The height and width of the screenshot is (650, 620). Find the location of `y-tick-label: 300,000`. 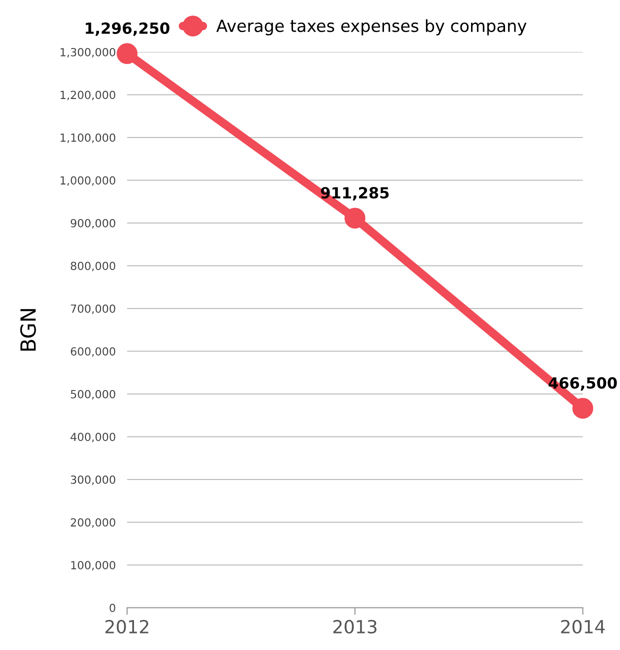

y-tick-label: 300,000 is located at coordinates (93, 480).